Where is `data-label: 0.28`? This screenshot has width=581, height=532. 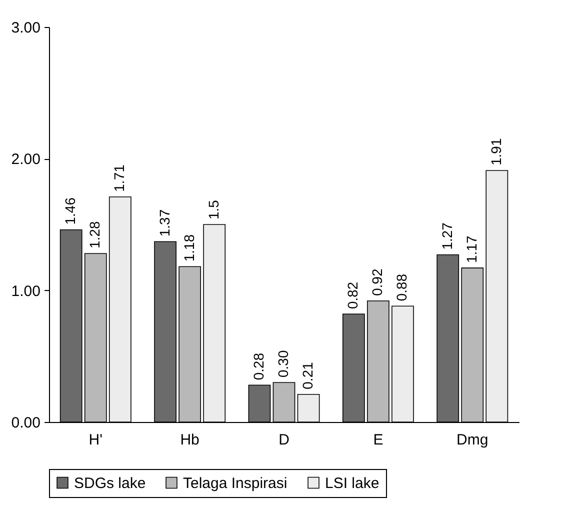
data-label: 0.28 is located at coordinates (258, 366).